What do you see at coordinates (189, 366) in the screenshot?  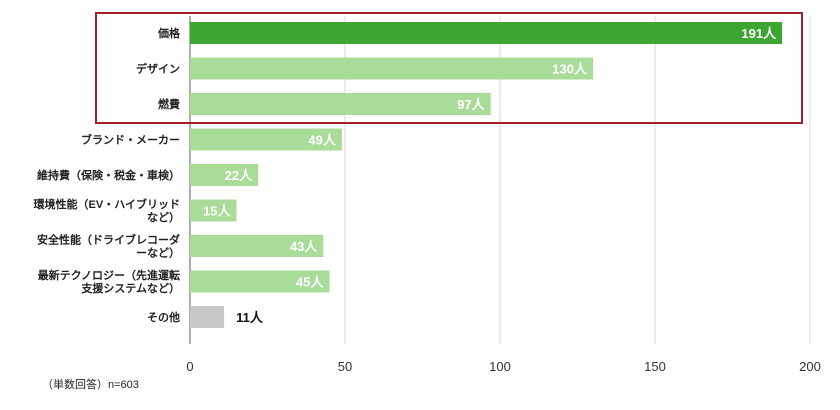 I see `x-tick-label: 0` at bounding box center [189, 366].